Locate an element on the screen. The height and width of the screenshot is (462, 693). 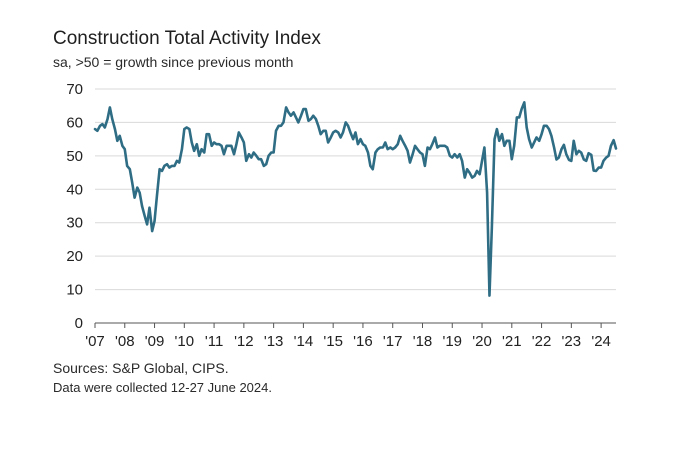
x-tick-label-2017: '17 is located at coordinates (393, 341).